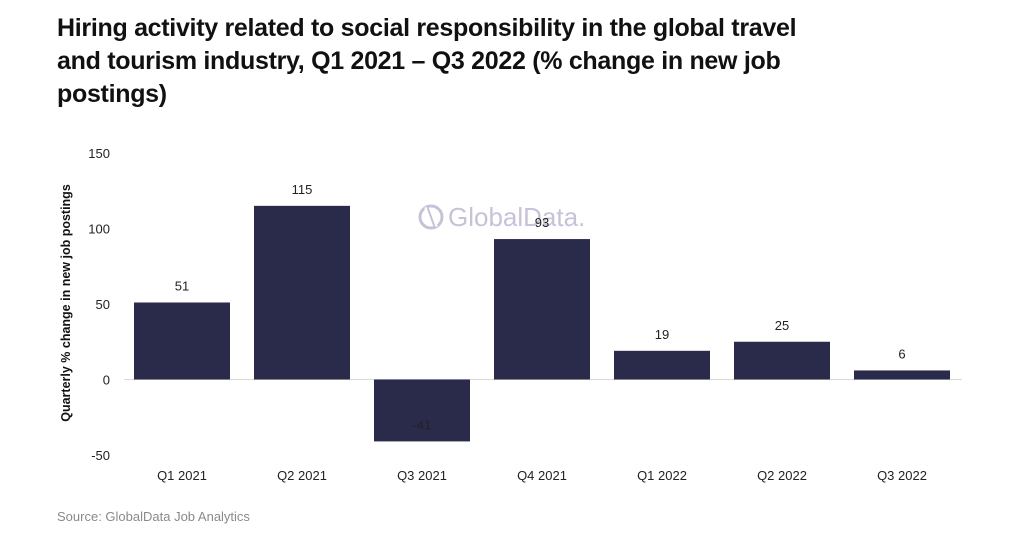  What do you see at coordinates (103, 304) in the screenshot?
I see `y-tick-label: 50` at bounding box center [103, 304].